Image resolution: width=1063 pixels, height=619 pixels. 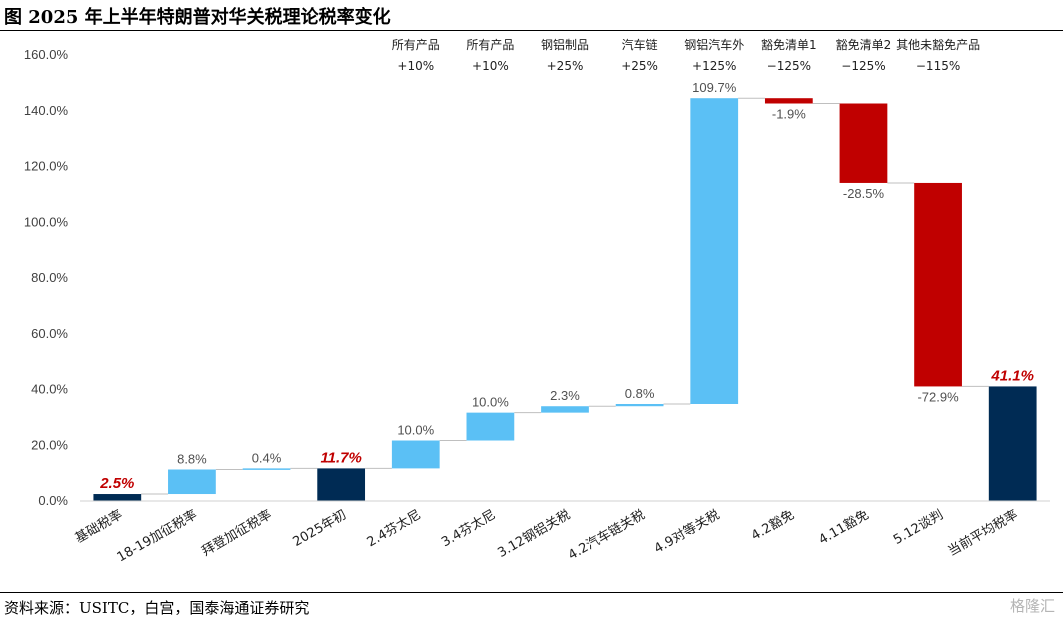 I want to click on chart-title: 图 2025 年上半年特朗普对华关税理论税率变化, so click(x=197, y=17).